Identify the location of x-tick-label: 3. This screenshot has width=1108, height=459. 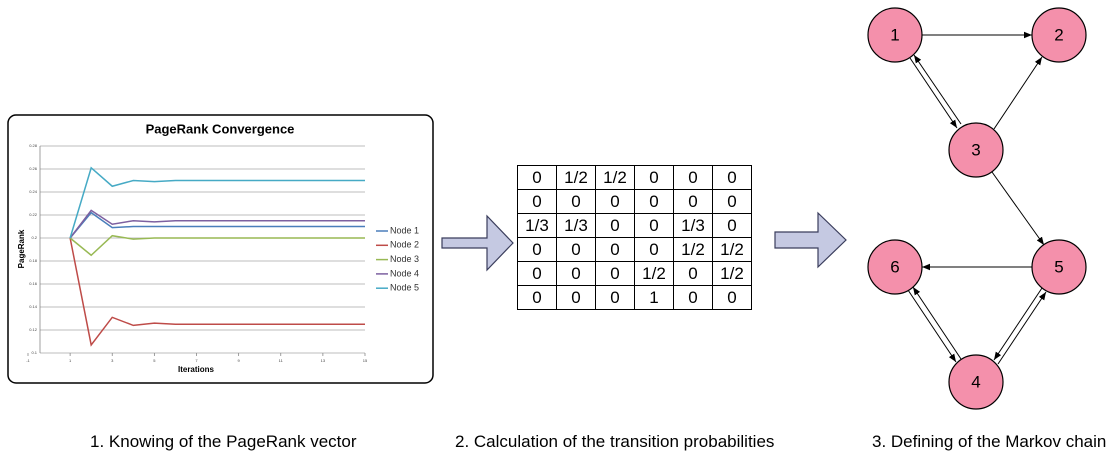
(112, 360).